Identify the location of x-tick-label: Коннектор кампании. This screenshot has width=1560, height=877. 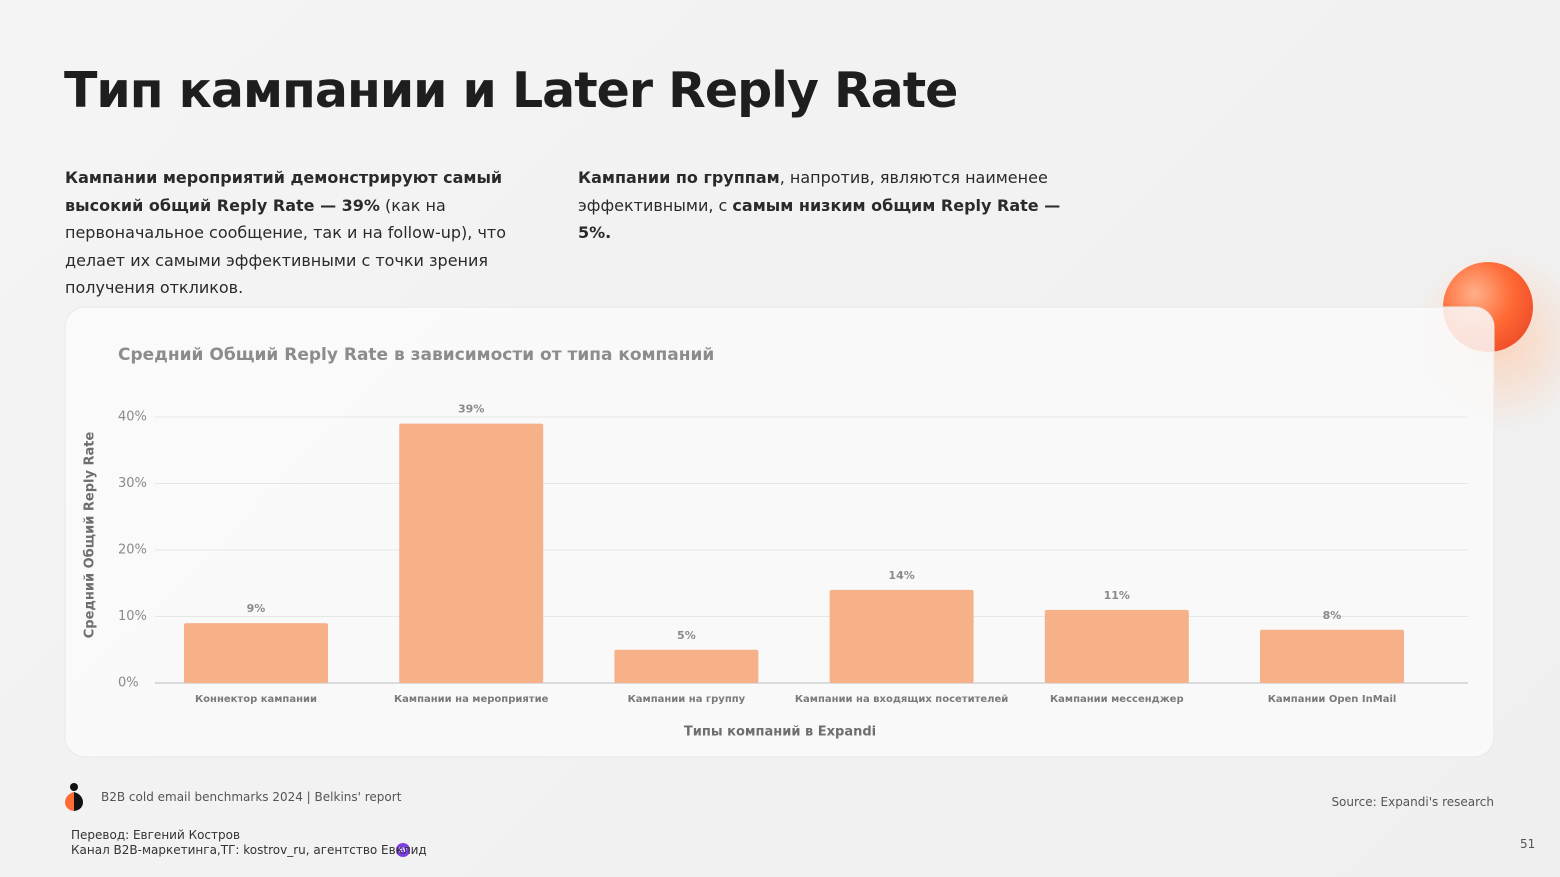
(256, 699).